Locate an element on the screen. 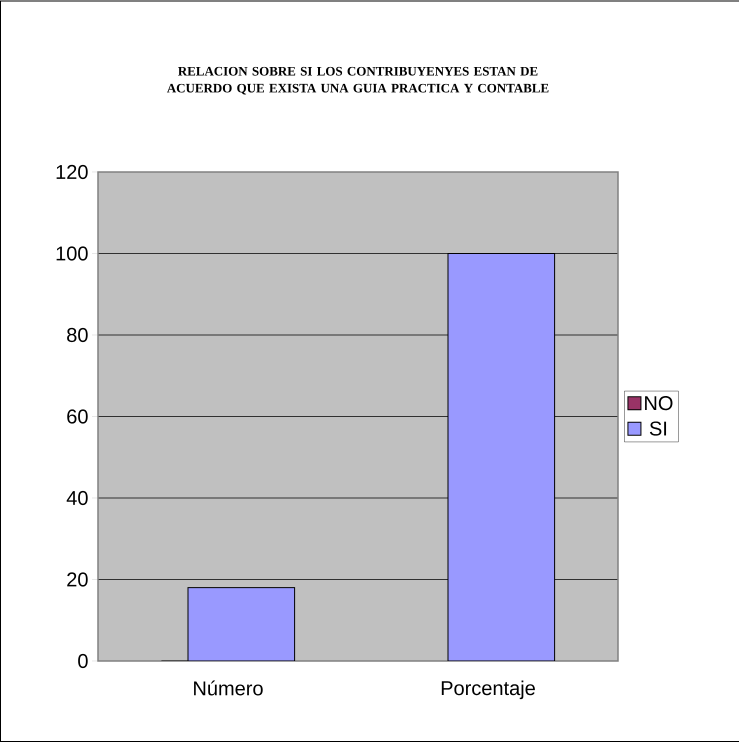 Image resolution: width=739 pixels, height=742 pixels. legend-label: SI is located at coordinates (658, 428).